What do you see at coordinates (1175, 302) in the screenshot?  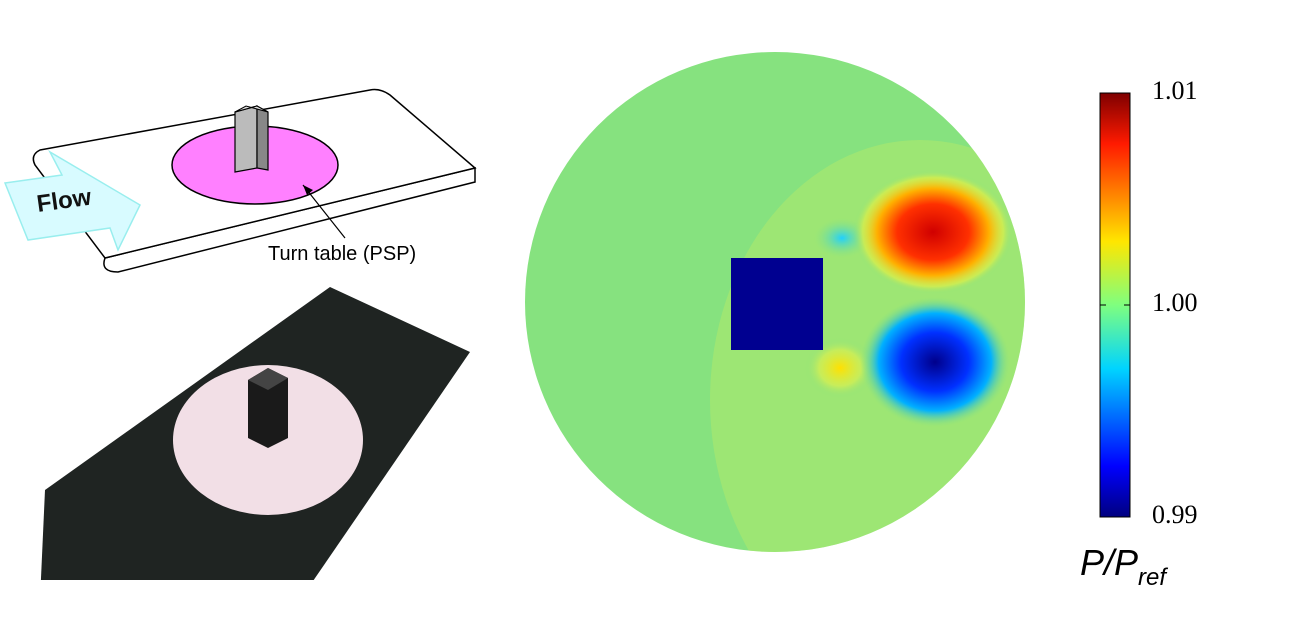 I see `tick-label: 1.00` at bounding box center [1175, 302].